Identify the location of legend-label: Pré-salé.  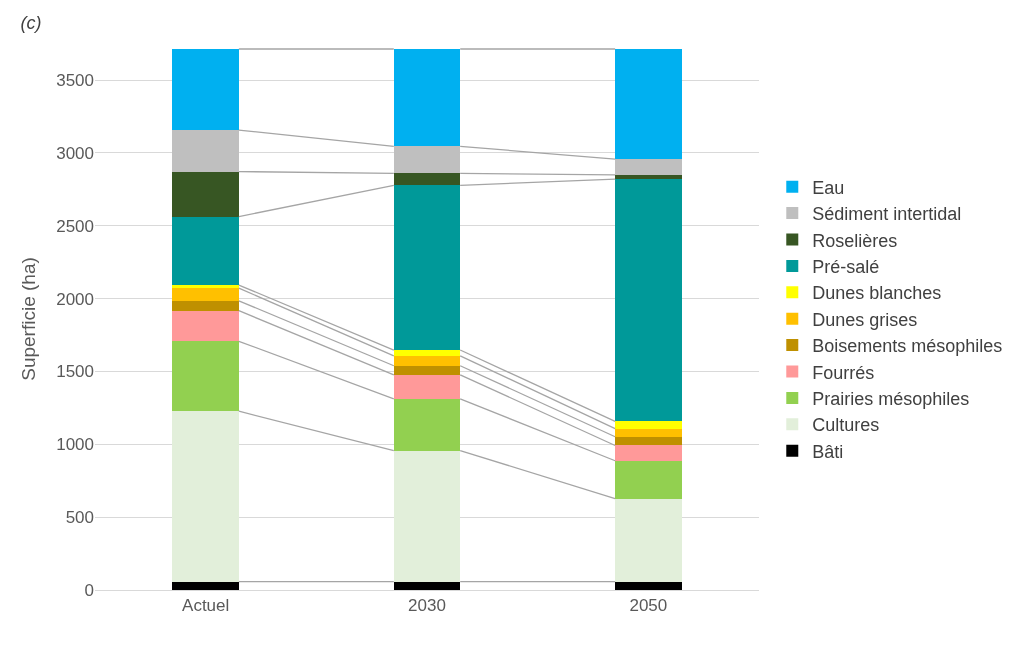
(846, 266).